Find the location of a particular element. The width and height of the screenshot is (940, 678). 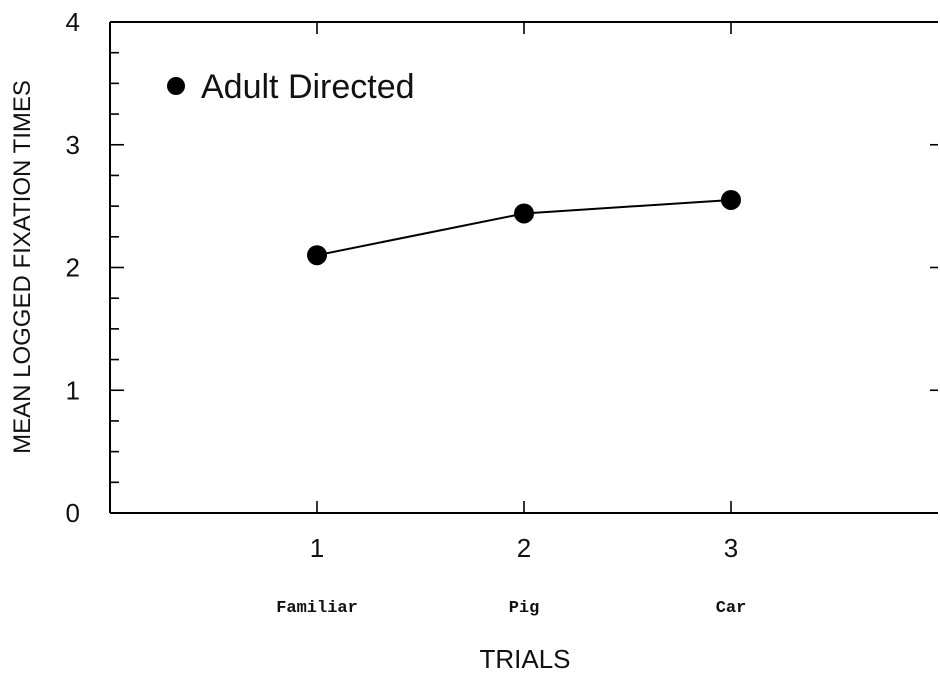

y-tick-label: 4 is located at coordinates (73, 22).